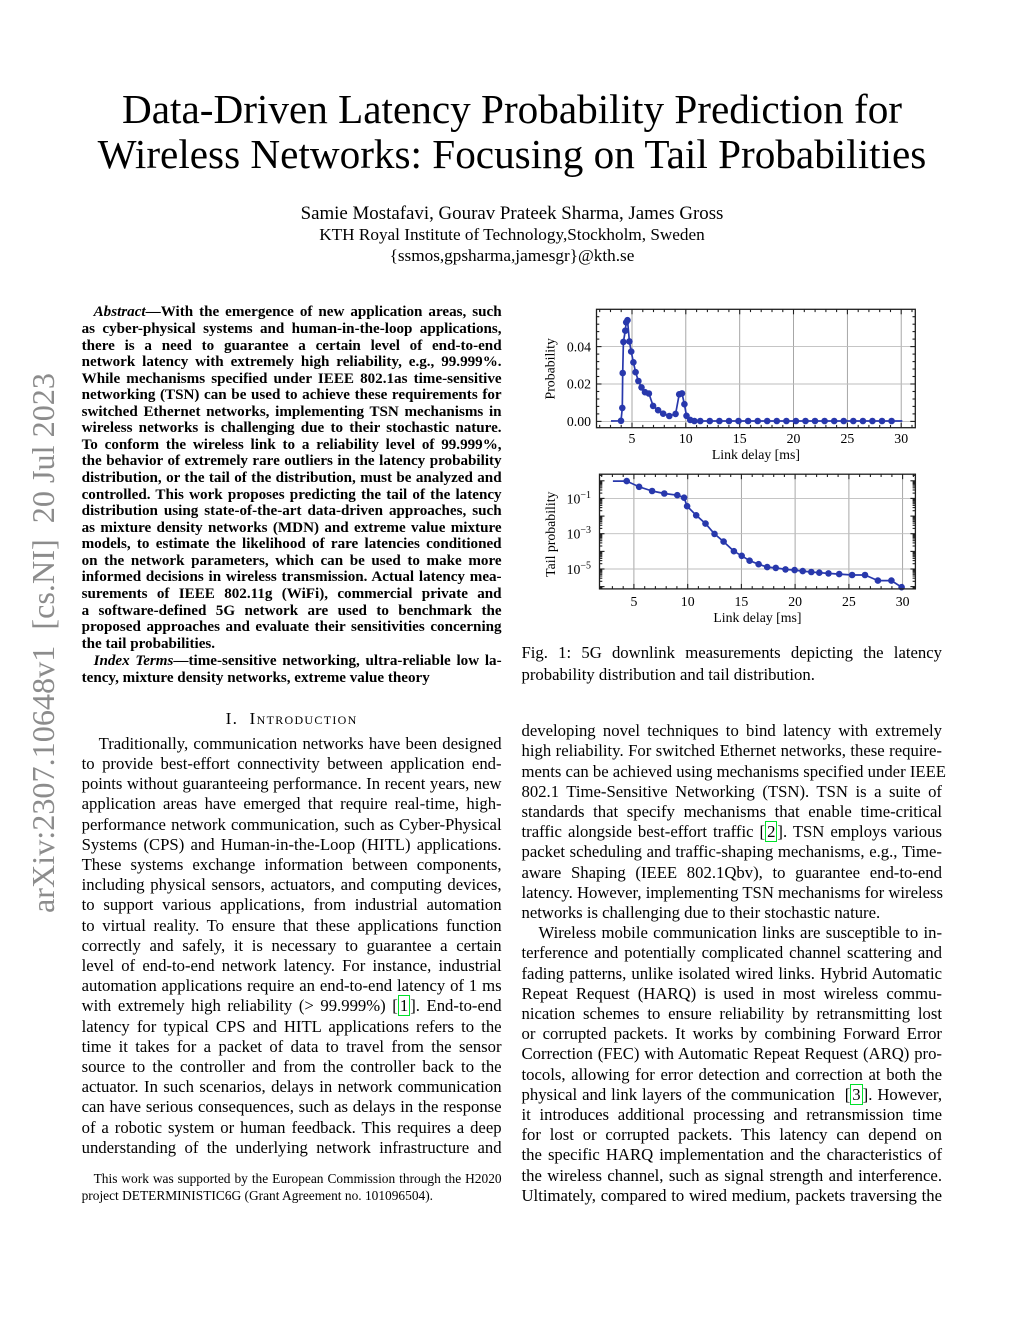 The width and height of the screenshot is (1024, 1325). I want to click on svg-text: Tail probability, so click(550, 533).